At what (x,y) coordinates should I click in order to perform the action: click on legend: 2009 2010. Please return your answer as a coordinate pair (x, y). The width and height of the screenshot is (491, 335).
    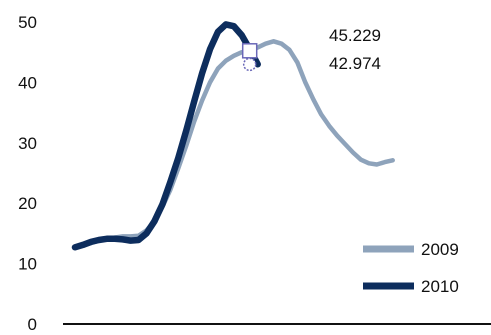
    Looking at the image, I should click on (411, 268).